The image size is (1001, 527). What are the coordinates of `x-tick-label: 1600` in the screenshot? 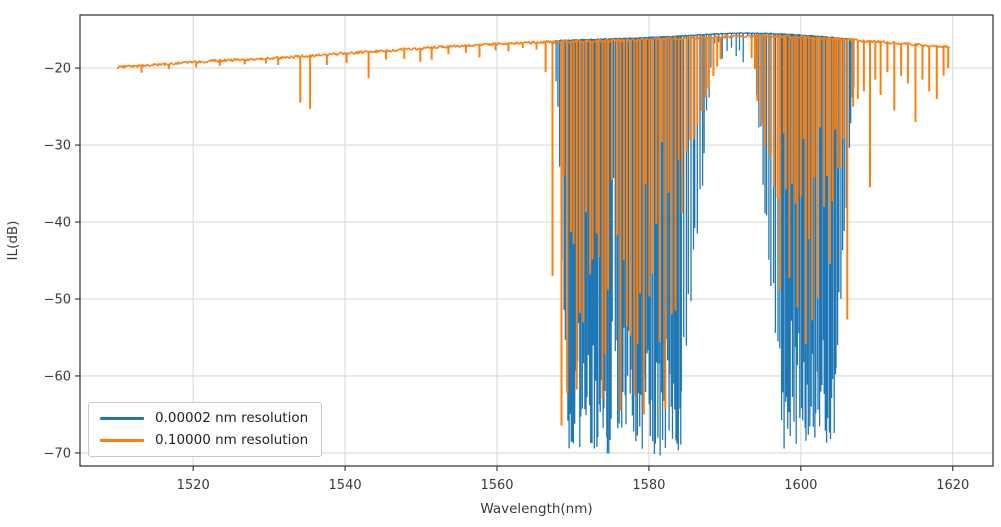 It's located at (800, 485).